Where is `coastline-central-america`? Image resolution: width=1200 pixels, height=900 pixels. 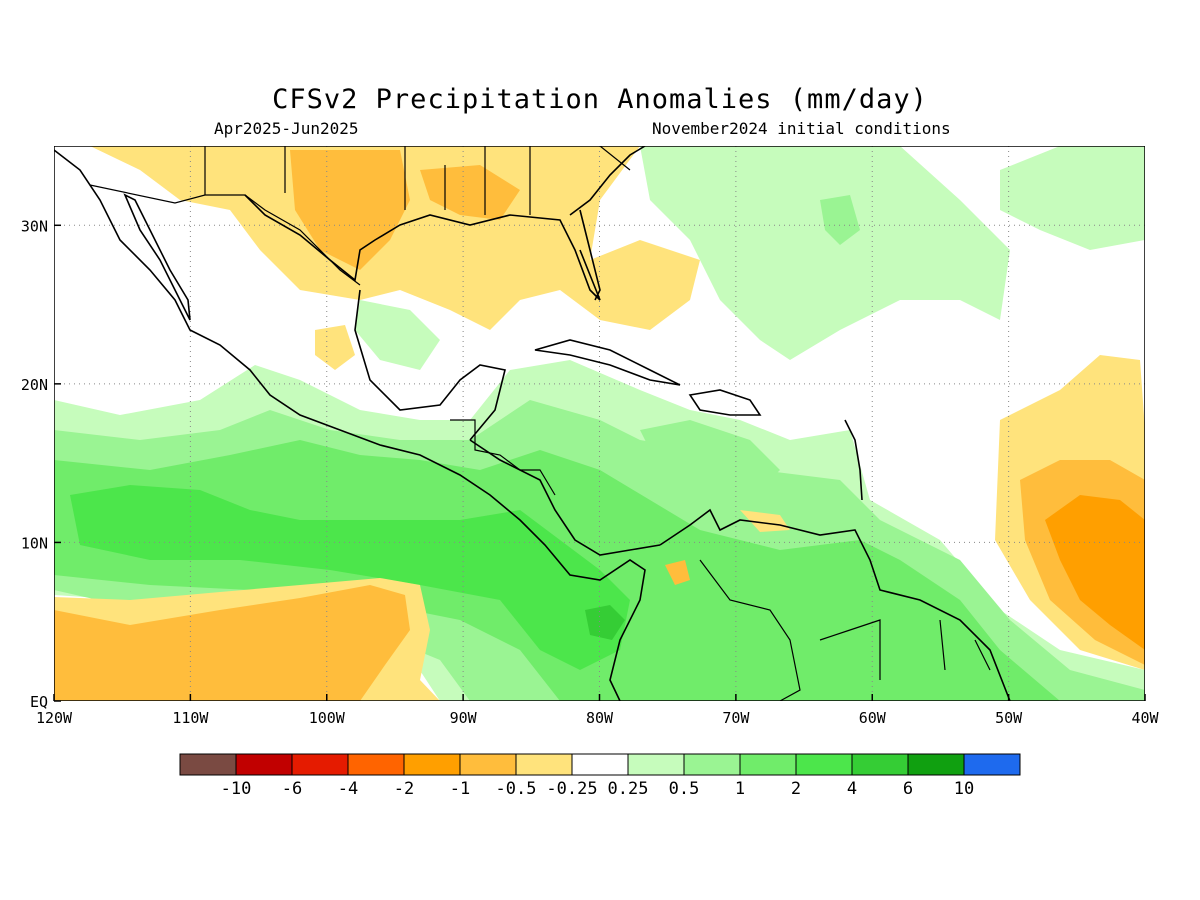
coastline-central-america is located at coordinates (565, 497).